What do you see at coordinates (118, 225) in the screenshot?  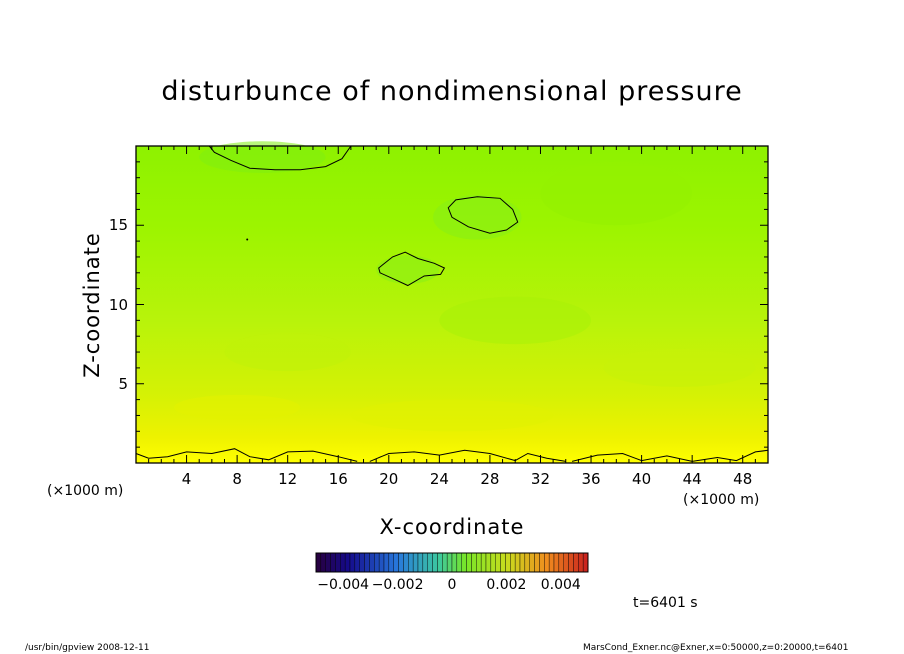 I see `y-tick-label: 15` at bounding box center [118, 225].